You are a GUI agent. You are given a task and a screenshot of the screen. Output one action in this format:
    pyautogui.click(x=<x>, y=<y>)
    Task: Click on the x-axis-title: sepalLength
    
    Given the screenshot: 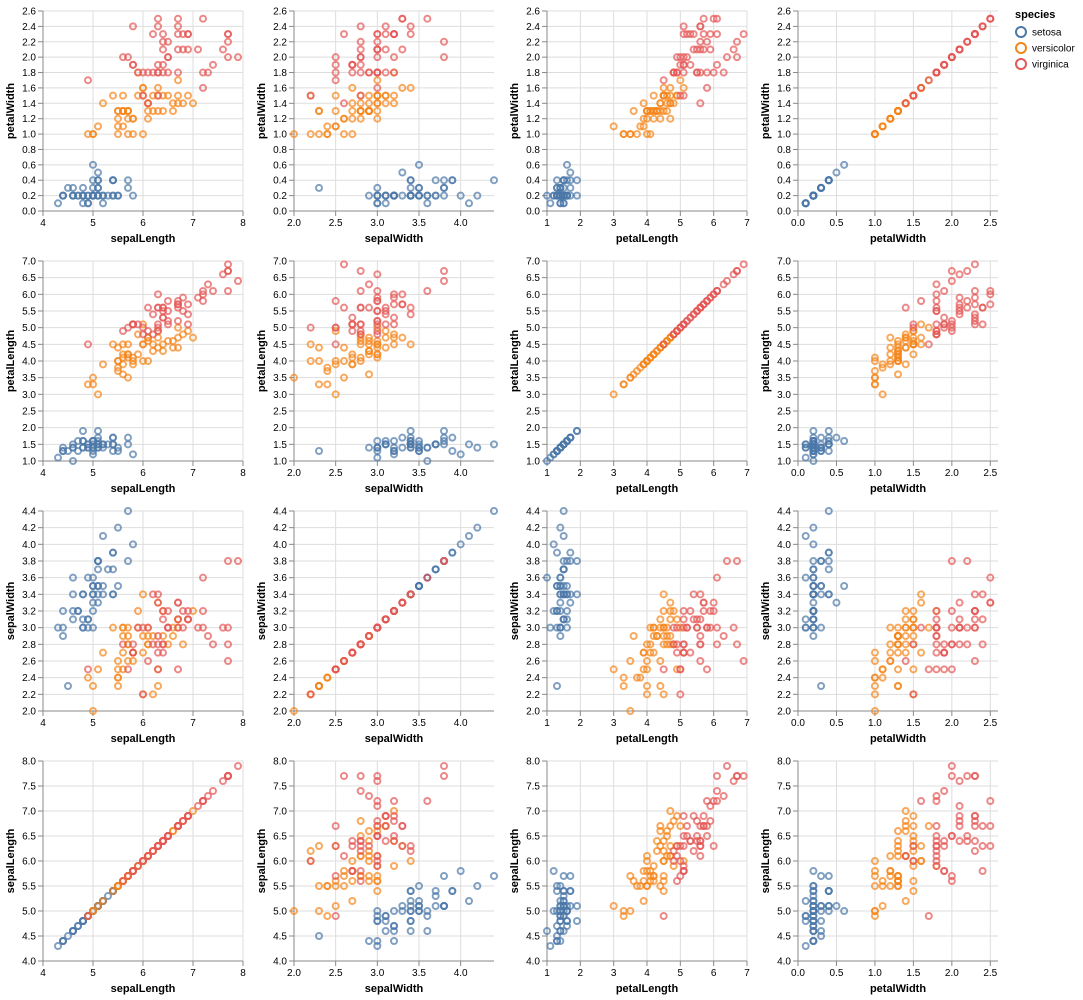 What is the action you would take?
    pyautogui.click(x=143, y=739)
    